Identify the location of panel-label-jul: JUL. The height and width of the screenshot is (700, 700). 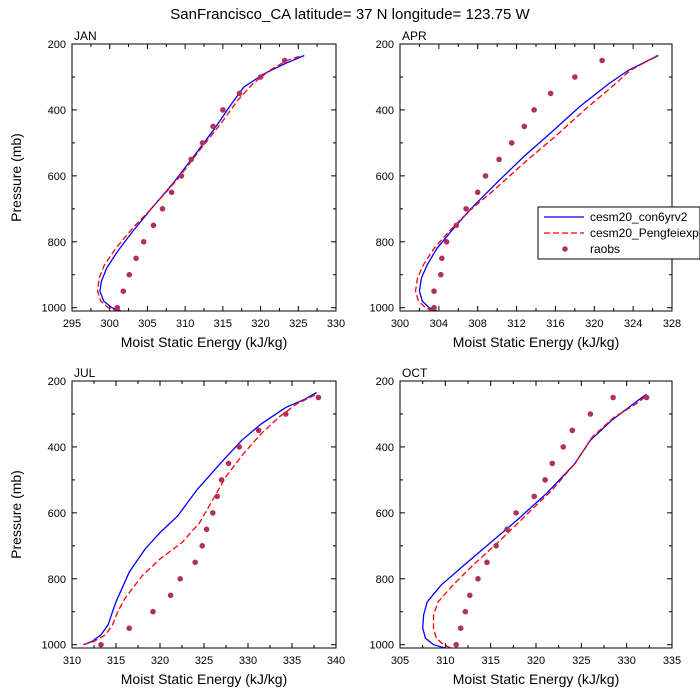
(85, 373).